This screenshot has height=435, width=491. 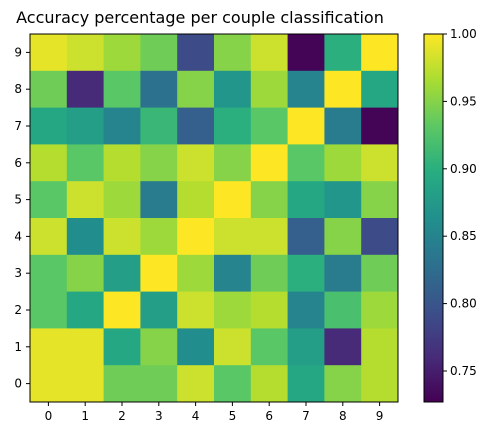 What do you see at coordinates (49, 416) in the screenshot?
I see `x-tick-label: 0` at bounding box center [49, 416].